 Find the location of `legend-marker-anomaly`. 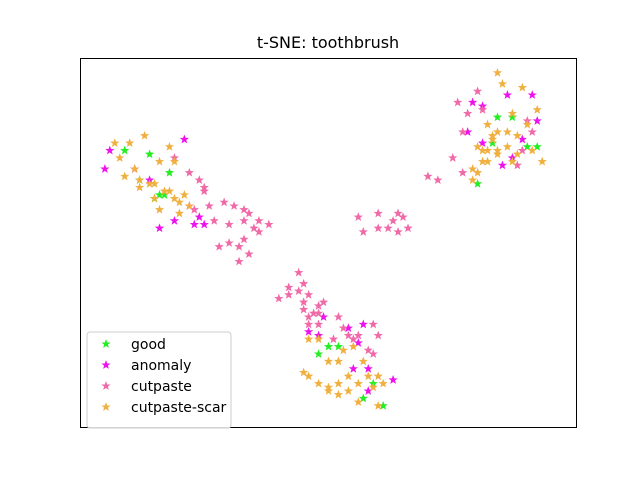

legend-marker-anomaly is located at coordinates (106, 364).